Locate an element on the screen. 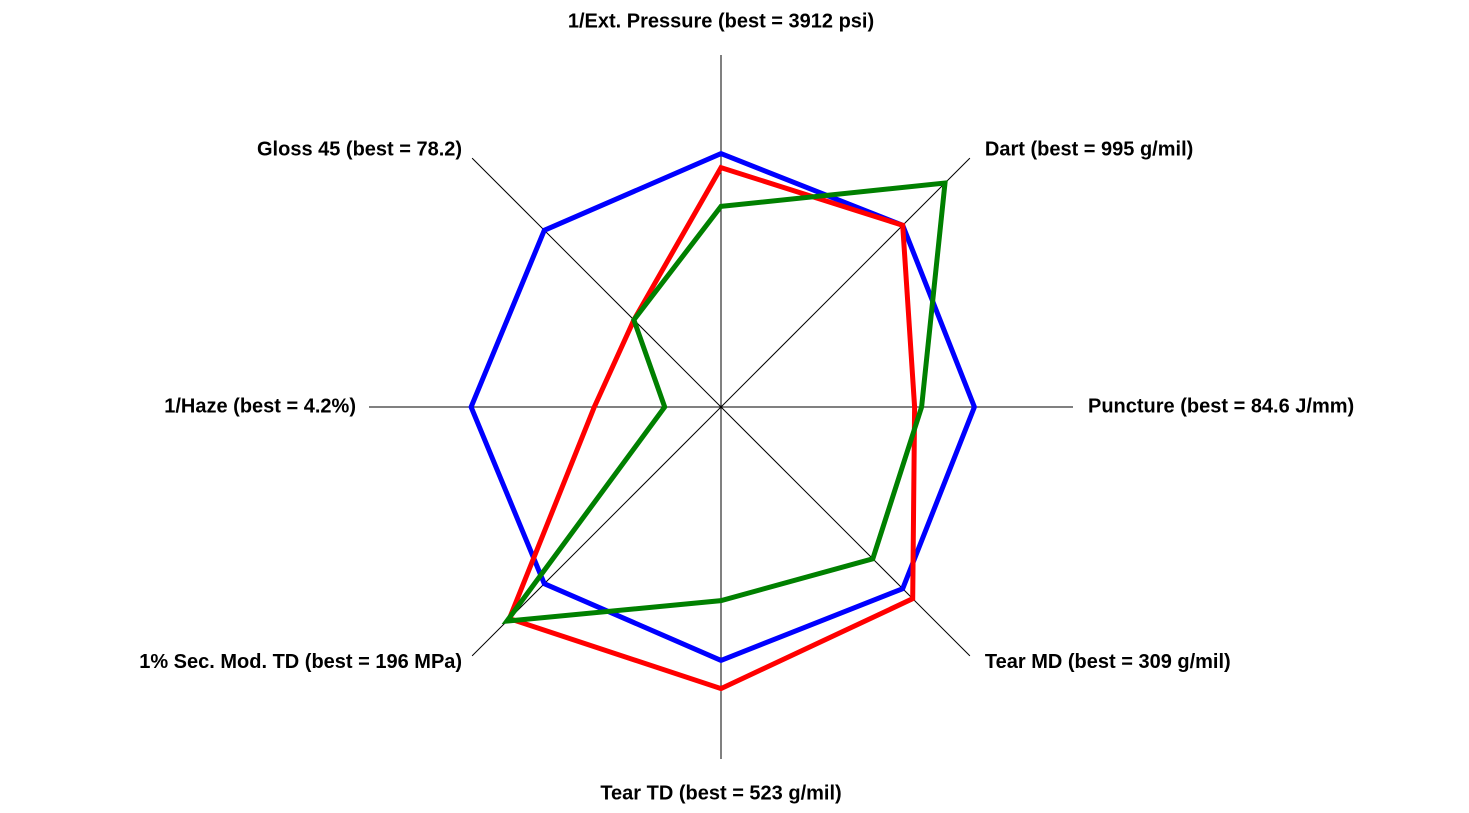 This screenshot has height=813, width=1469. axis-label: Dart (best = 995 g/mil) is located at coordinates (1089, 149).